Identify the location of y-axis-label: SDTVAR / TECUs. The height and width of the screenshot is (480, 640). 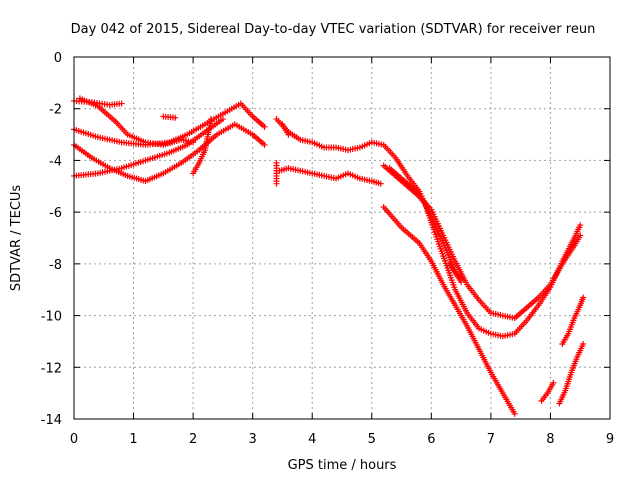
(16, 238).